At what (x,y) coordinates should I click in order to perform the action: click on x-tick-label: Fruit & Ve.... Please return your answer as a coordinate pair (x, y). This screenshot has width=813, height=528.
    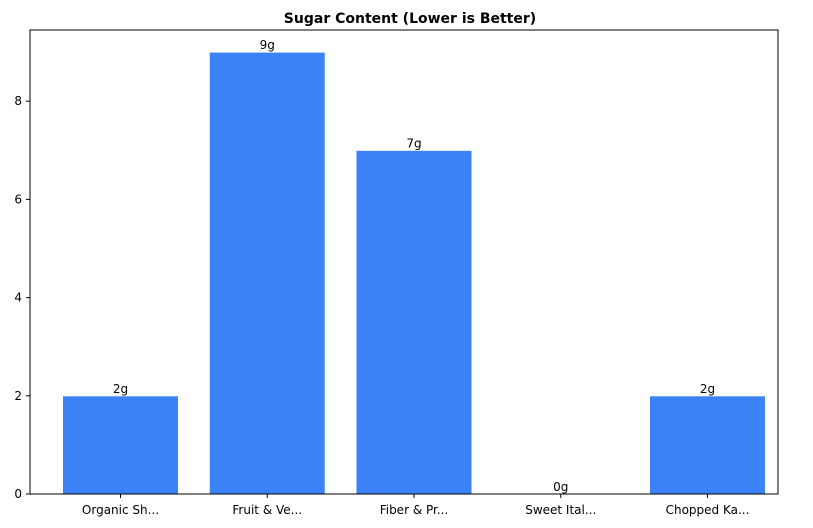
    Looking at the image, I should click on (267, 510).